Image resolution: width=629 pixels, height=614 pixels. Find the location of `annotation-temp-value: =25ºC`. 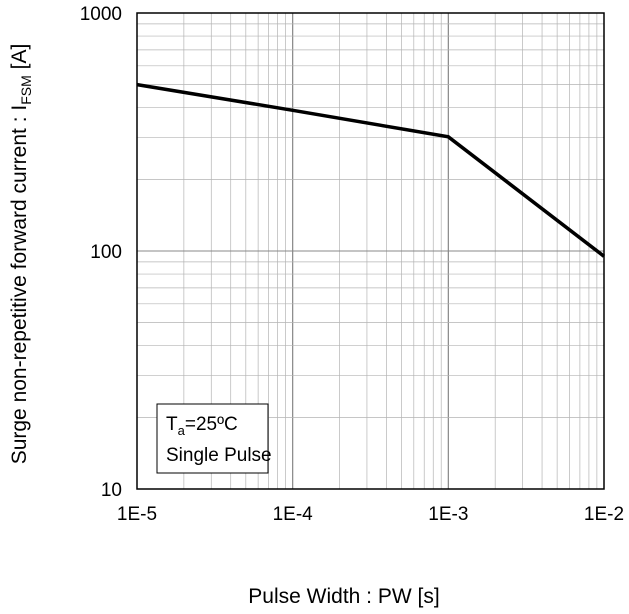

annotation-temp-value: =25ºC is located at coordinates (211, 424).